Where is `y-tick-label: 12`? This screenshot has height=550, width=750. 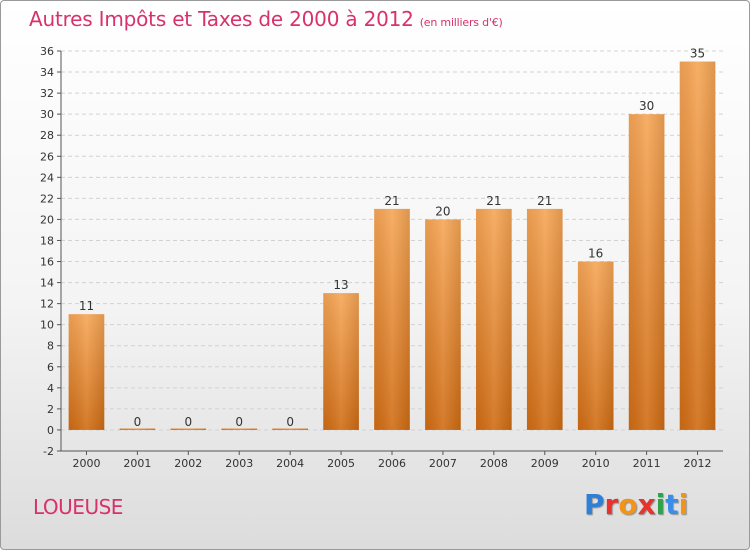
y-tick-label: 12 is located at coordinates (47, 304).